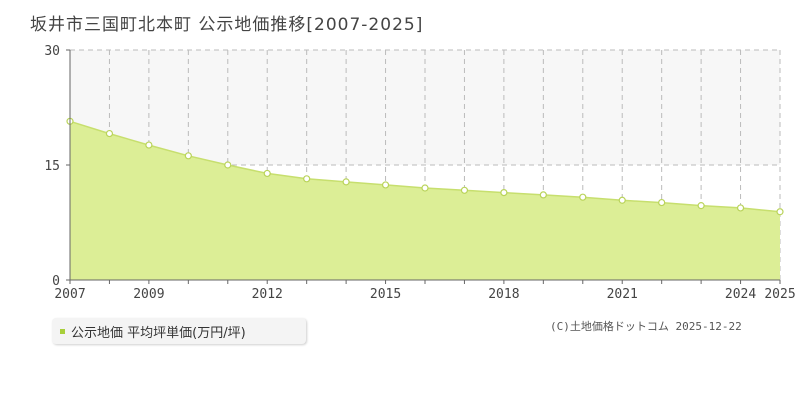 Image resolution: width=800 pixels, height=400 pixels. Describe the element at coordinates (740, 294) in the screenshot. I see `x-tick-label: 2024` at that location.